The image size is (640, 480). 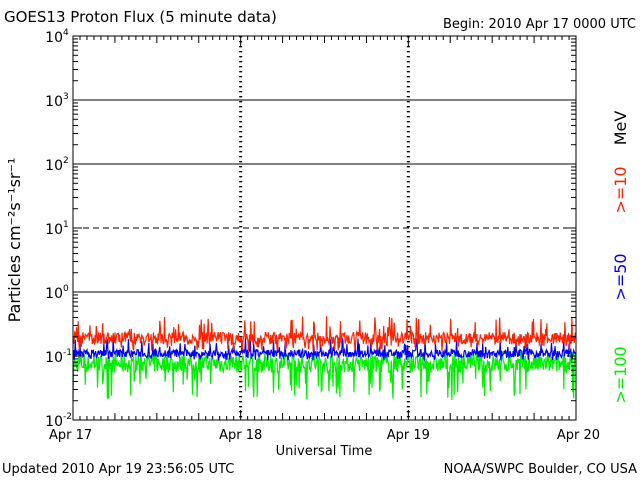 I want to click on y-tick-exponent: -1, so click(x=67, y=353).